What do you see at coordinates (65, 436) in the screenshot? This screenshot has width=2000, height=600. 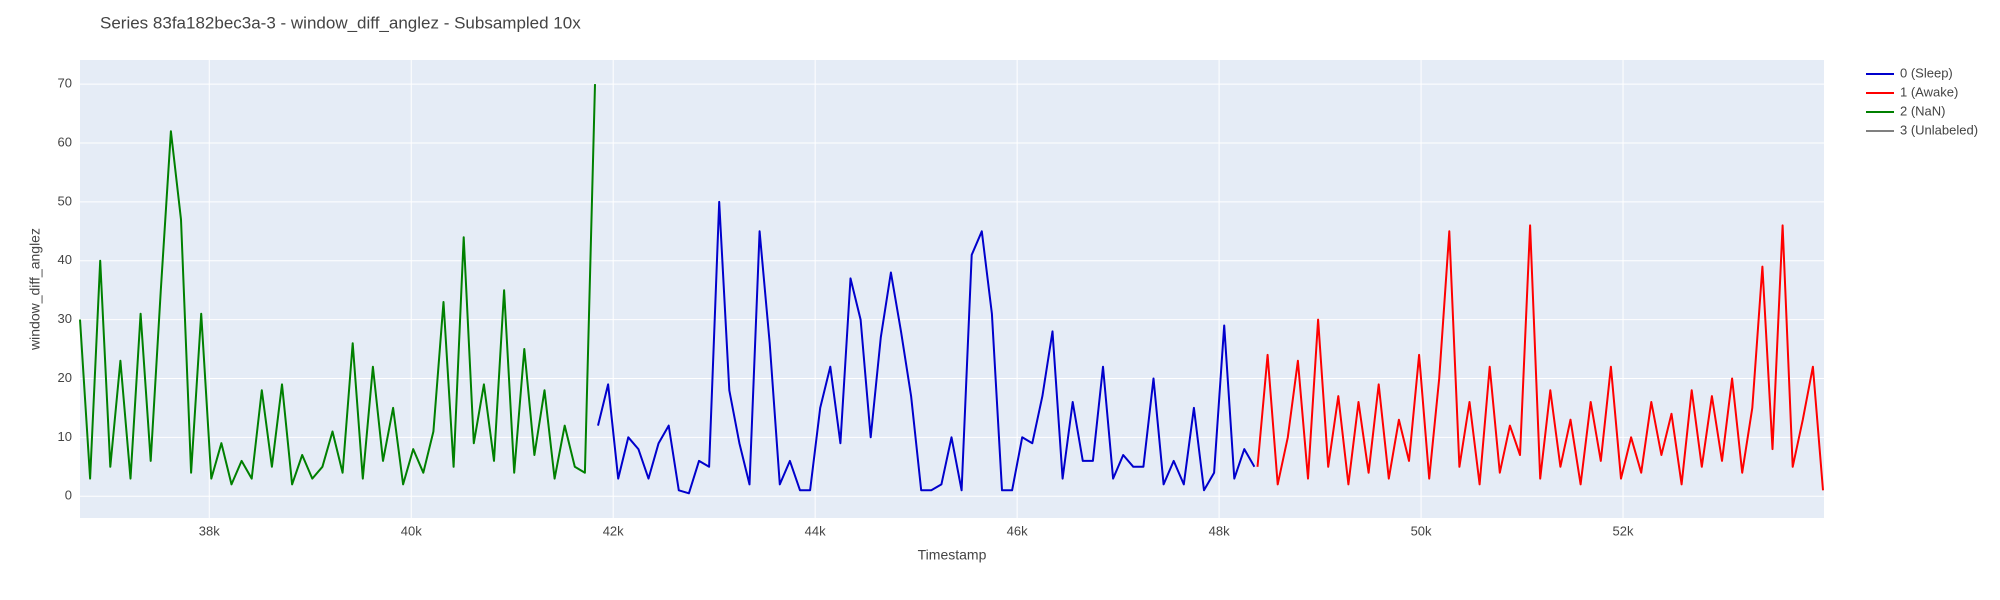 I see `y-tick-label: 10` at bounding box center [65, 436].